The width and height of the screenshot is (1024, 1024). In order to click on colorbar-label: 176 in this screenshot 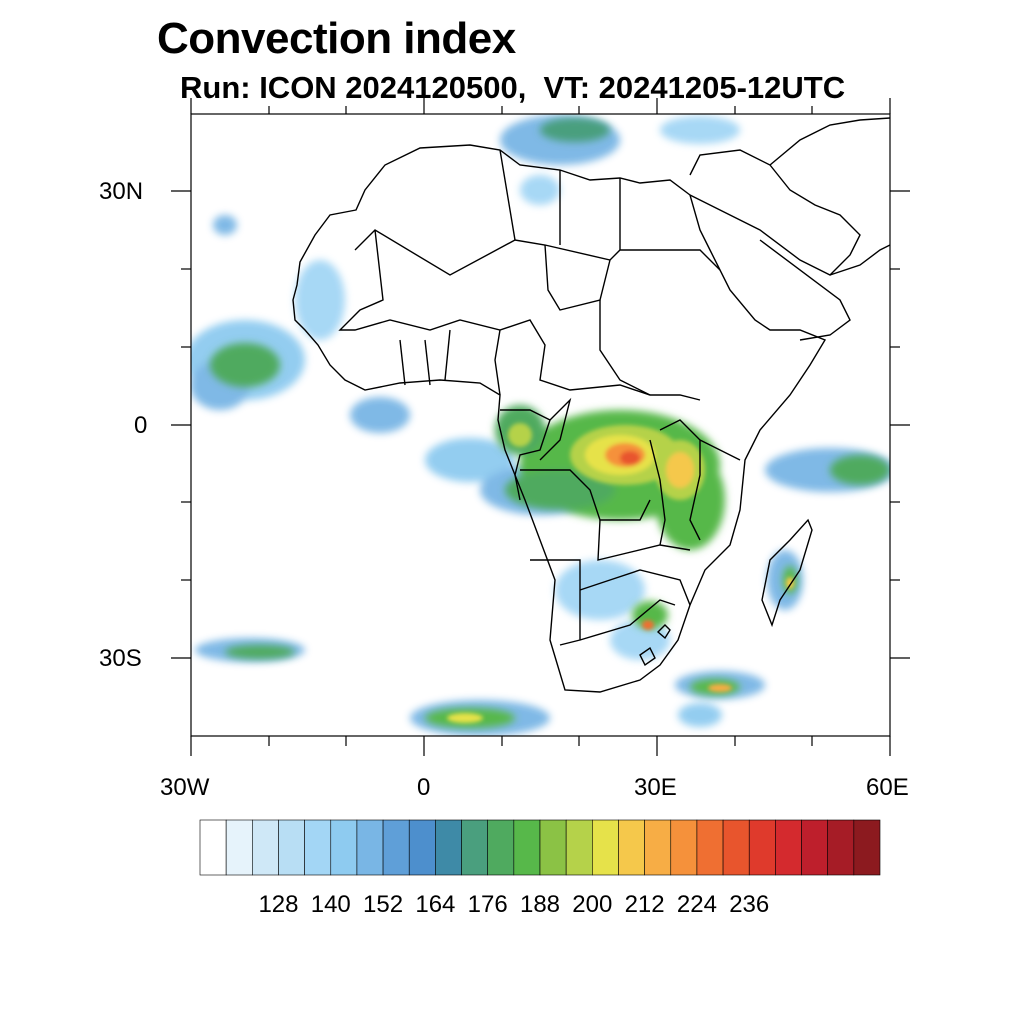, I will do `click(488, 904)`.